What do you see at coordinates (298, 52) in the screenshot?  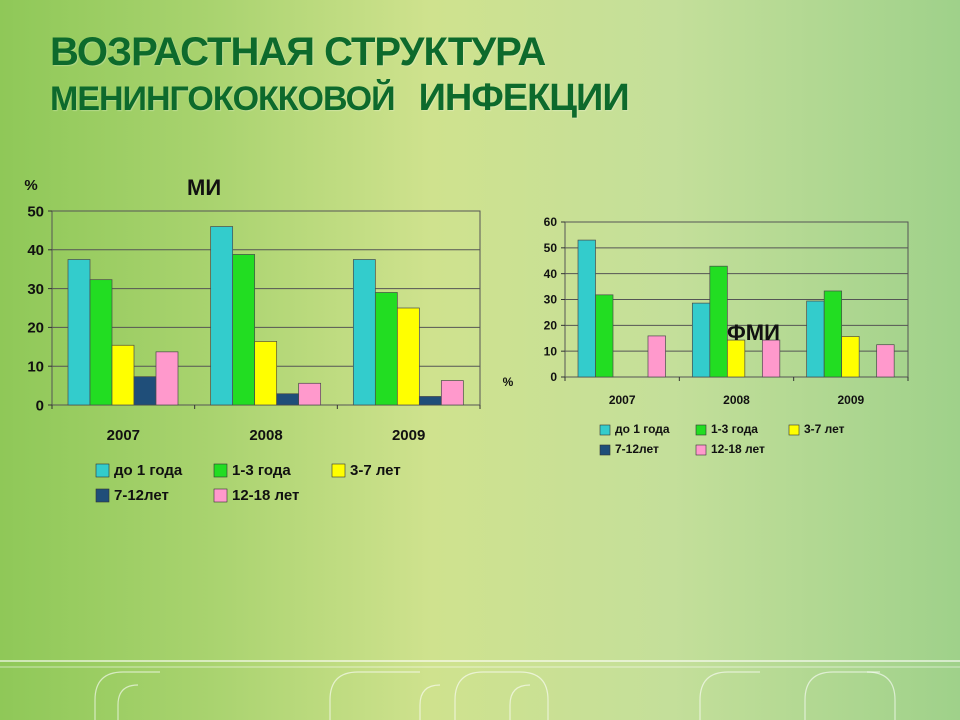 I see `slide-title-line1: ВОЗРАСТНАЯ СТРУКТУРА` at bounding box center [298, 52].